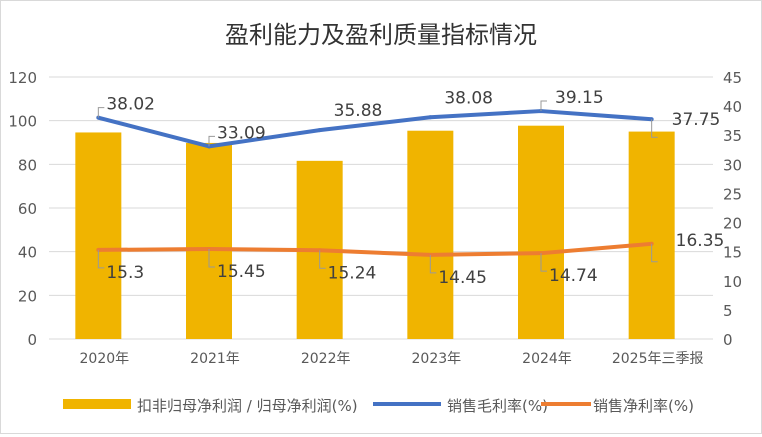  What do you see at coordinates (27, 296) in the screenshot?
I see `left-tick-label: 20` at bounding box center [27, 296].